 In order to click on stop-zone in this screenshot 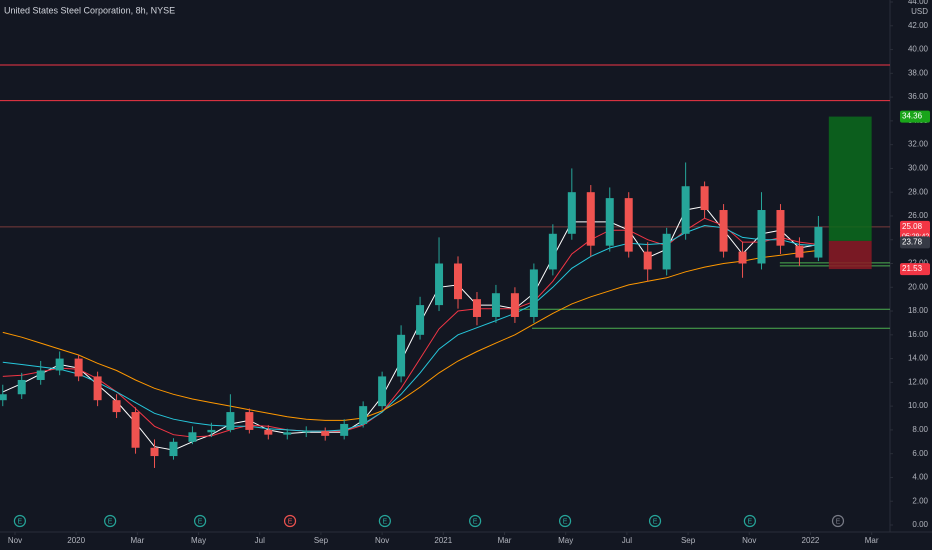, I will do `click(850, 255)`.